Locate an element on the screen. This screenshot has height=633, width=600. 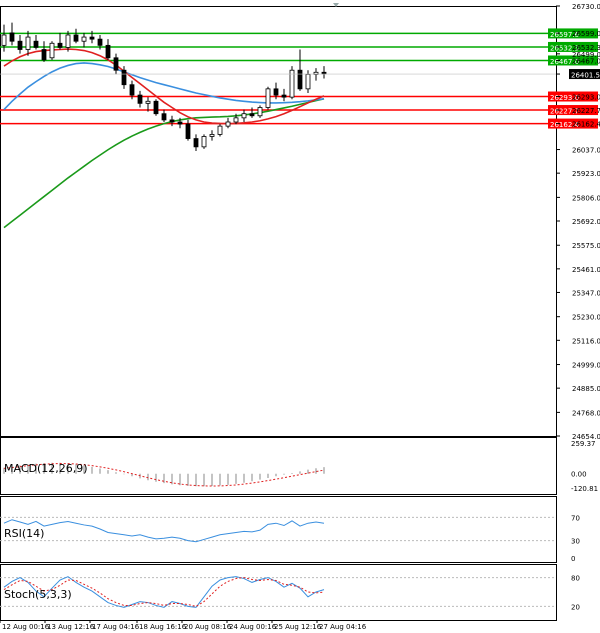
rsi-tick-label: 70 is located at coordinates (575, 518).